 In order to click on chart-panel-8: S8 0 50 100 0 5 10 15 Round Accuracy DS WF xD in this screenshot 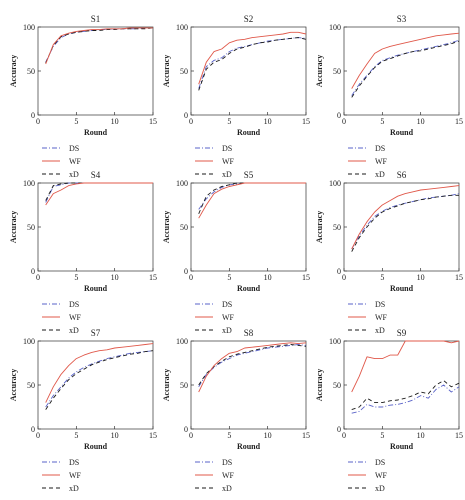, I will do `click(236, 410)`.